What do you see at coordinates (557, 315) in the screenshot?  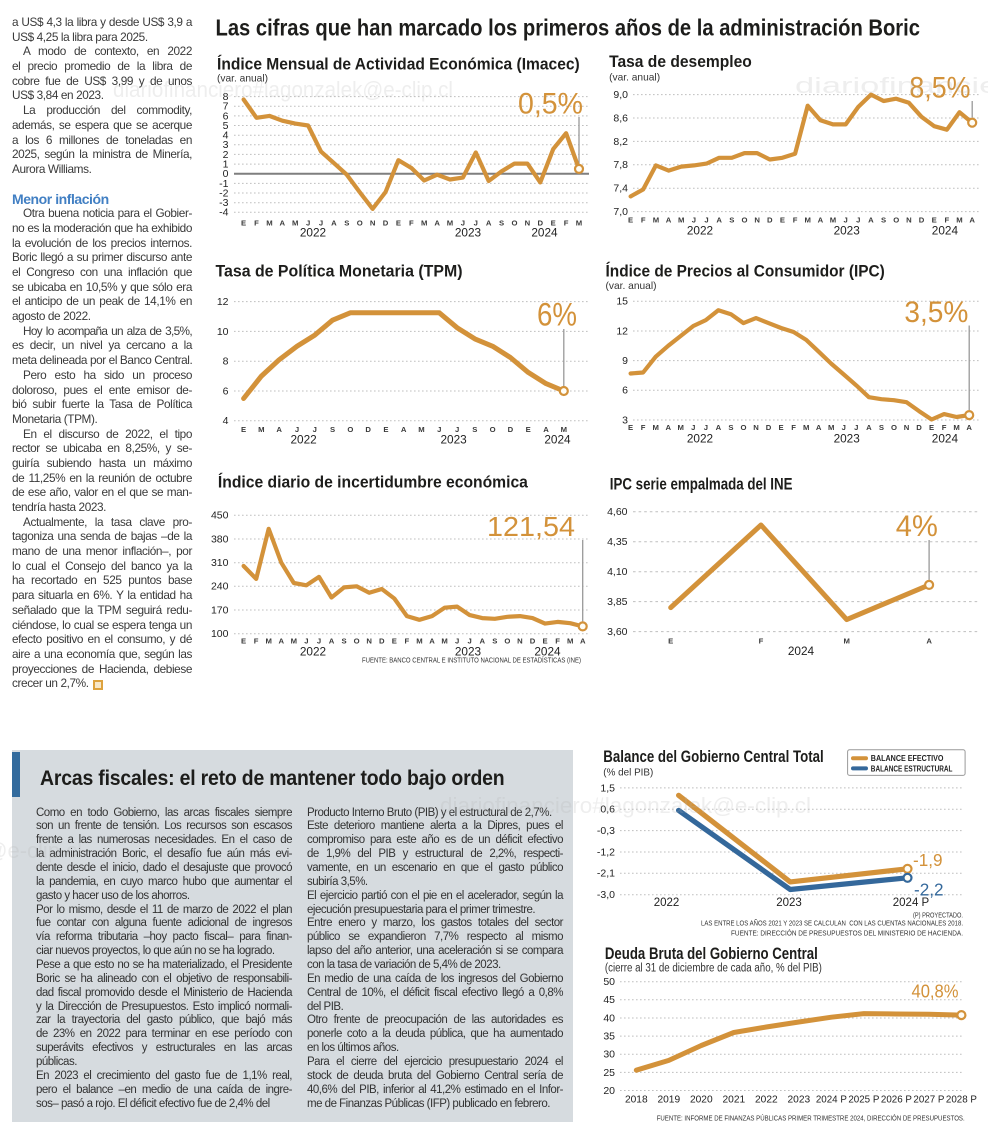 I see `svg-text: 6%` at bounding box center [557, 315].